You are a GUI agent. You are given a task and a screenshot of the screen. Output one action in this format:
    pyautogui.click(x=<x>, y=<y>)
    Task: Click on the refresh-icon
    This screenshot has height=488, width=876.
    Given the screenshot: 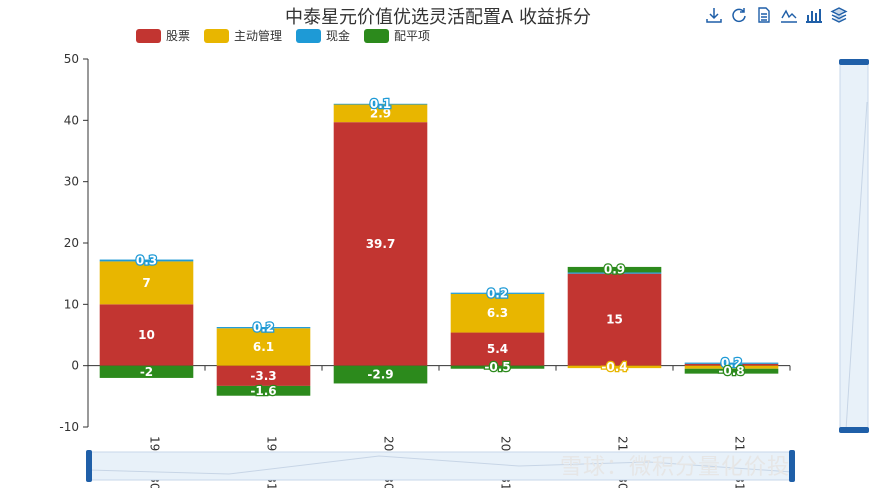 What is the action you would take?
    pyautogui.click(x=739, y=15)
    